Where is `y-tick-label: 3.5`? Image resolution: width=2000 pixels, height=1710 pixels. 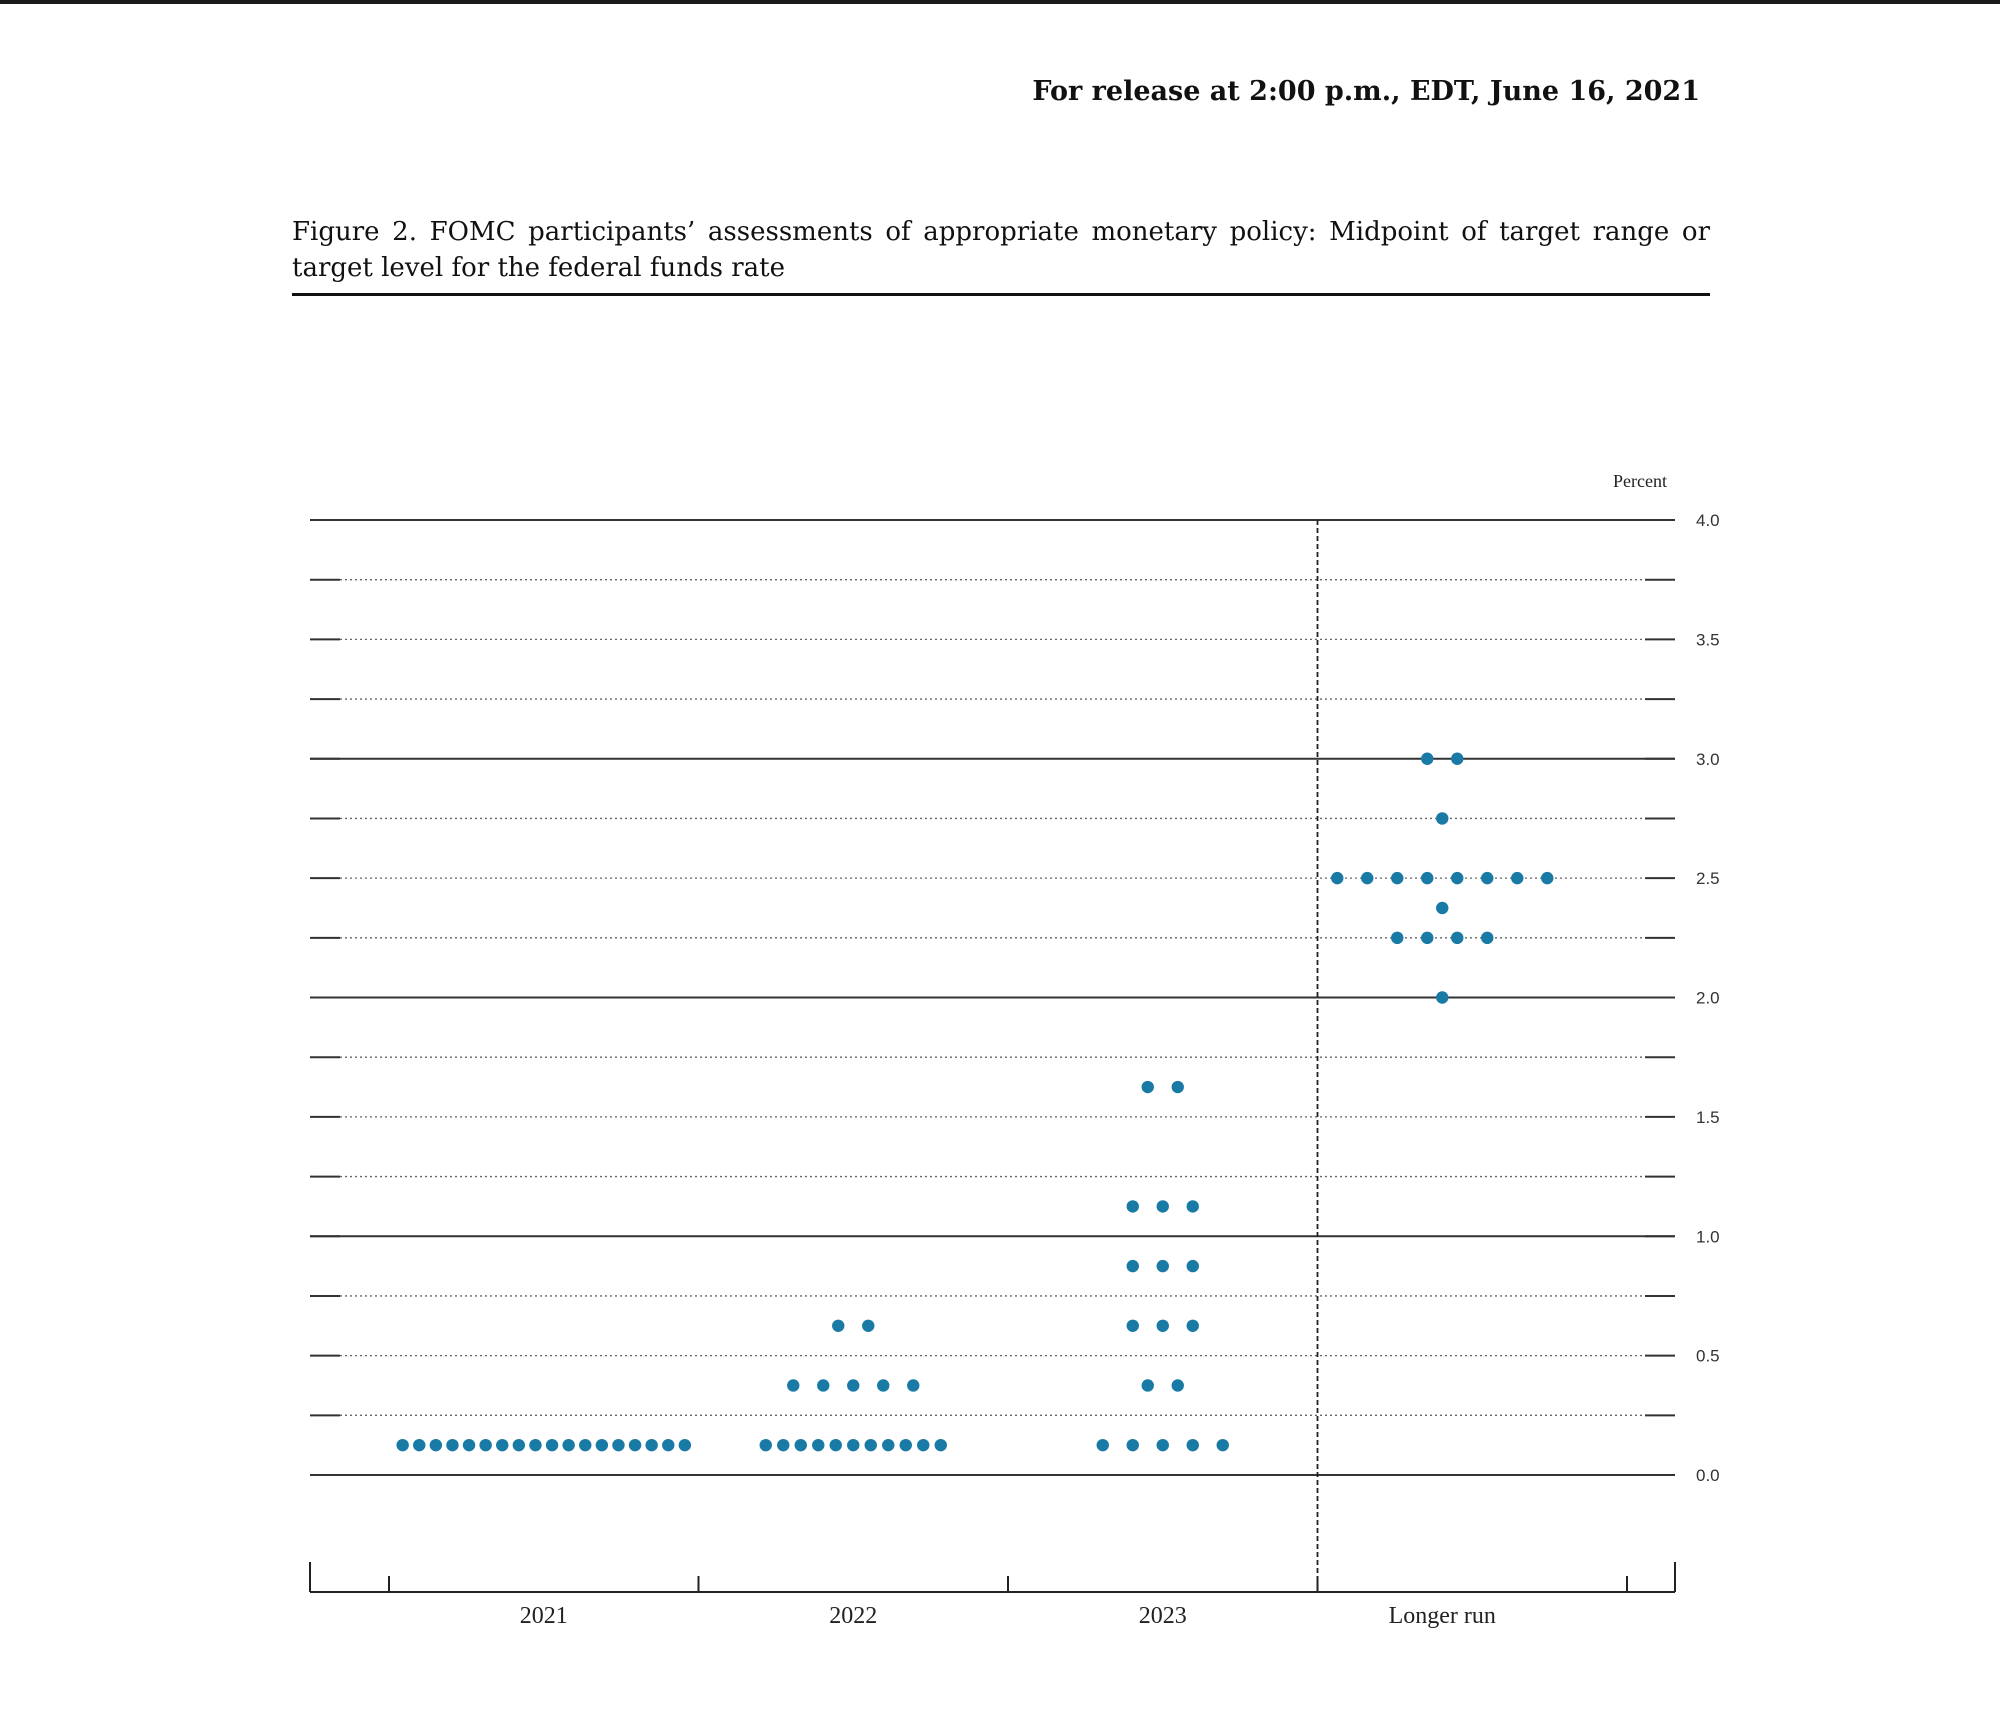 y-tick-label: 3.5 is located at coordinates (1708, 639).